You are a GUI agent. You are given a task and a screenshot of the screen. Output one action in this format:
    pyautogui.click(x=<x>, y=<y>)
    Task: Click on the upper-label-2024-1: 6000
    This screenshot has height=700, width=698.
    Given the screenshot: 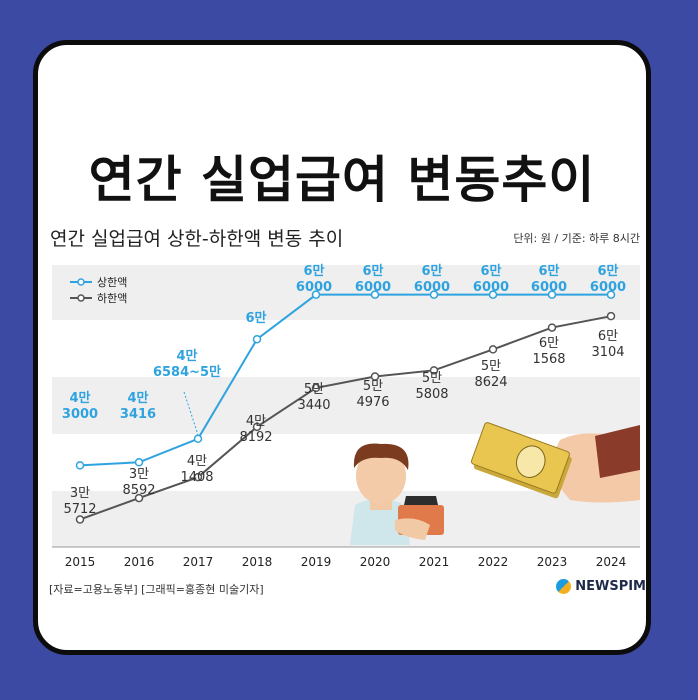 What is the action you would take?
    pyautogui.click(x=608, y=287)
    